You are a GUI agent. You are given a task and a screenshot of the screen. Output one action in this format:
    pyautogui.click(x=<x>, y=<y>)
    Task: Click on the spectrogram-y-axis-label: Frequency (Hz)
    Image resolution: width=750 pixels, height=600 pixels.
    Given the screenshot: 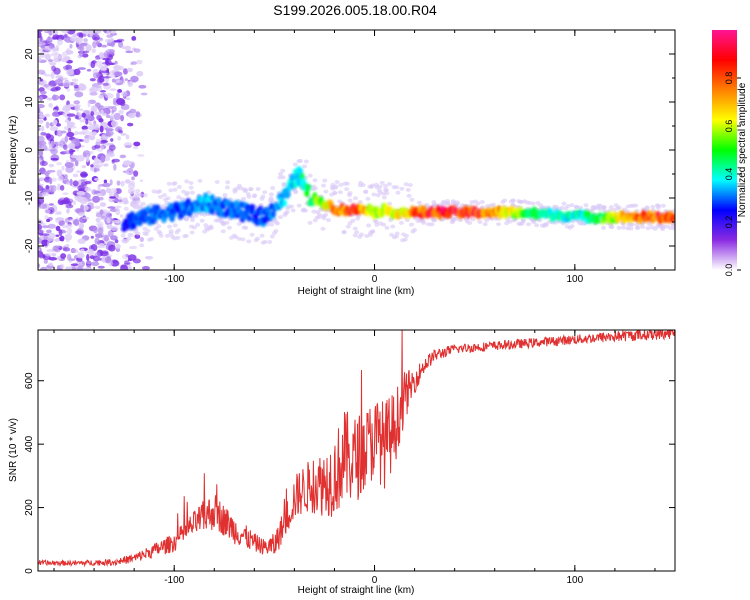 What is the action you would take?
    pyautogui.click(x=13, y=150)
    